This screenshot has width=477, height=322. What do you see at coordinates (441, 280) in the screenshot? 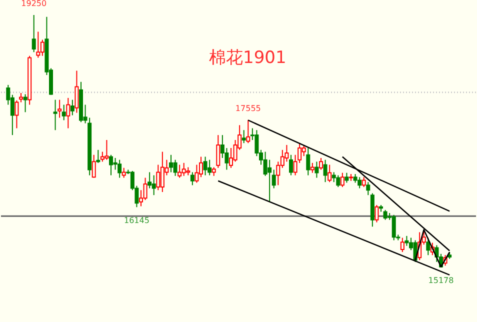
I see `annotation: 15178` at bounding box center [441, 280].